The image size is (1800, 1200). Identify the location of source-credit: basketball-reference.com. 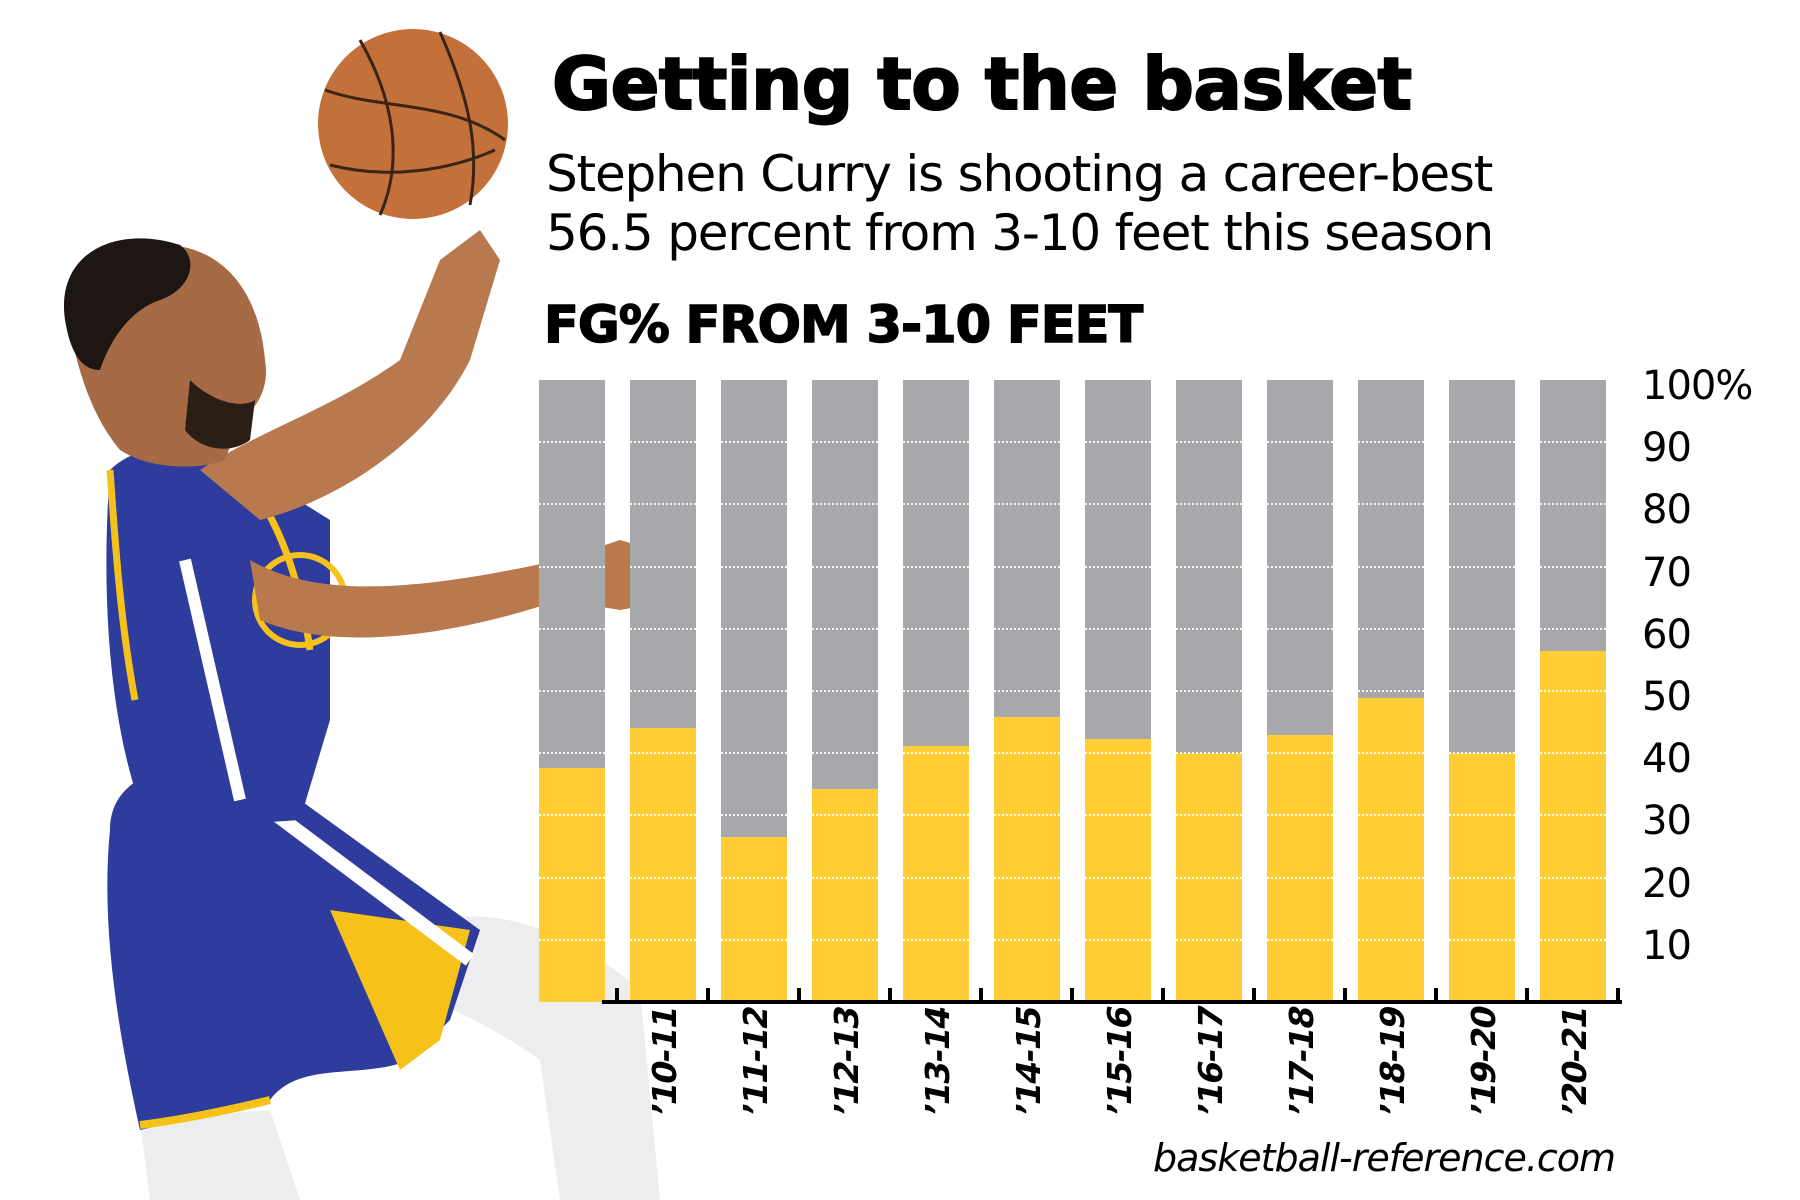
(1384, 1158).